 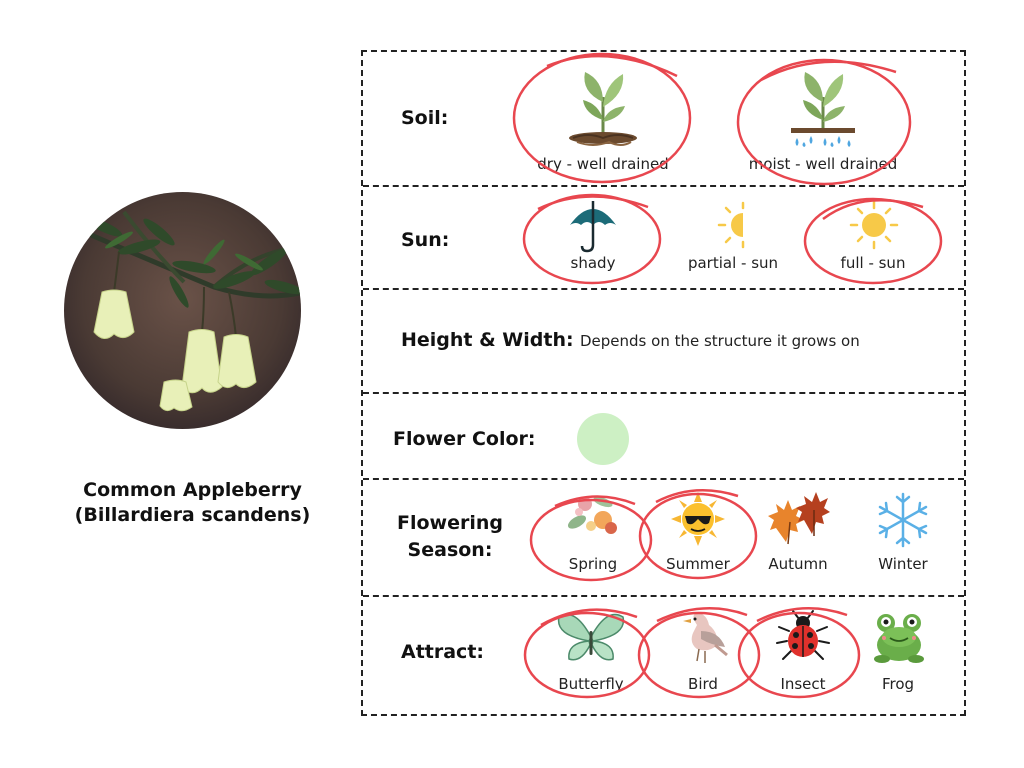 I want to click on umbrella-icon, so click(x=593, y=227).